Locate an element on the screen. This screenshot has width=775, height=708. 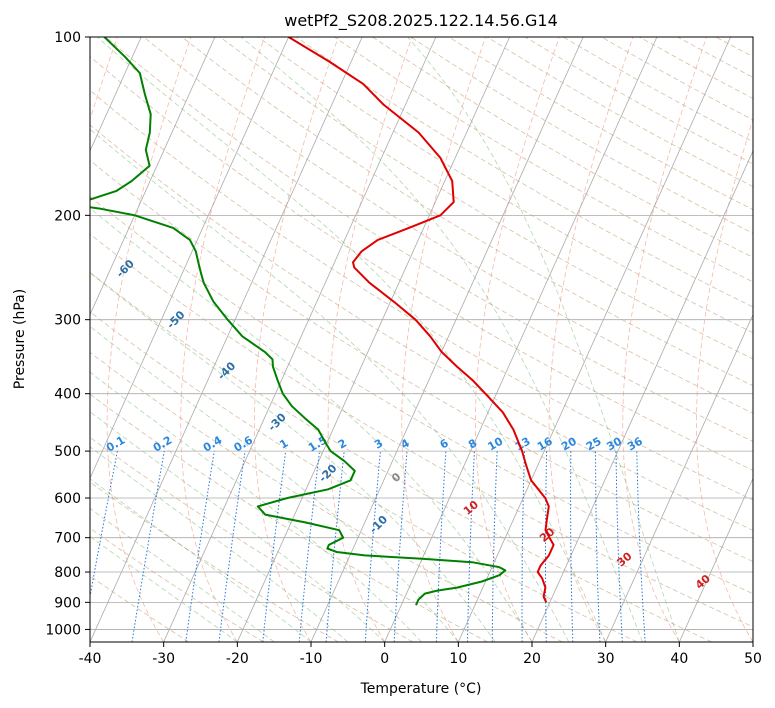
y-tick-label: 400 is located at coordinates (67, 395).